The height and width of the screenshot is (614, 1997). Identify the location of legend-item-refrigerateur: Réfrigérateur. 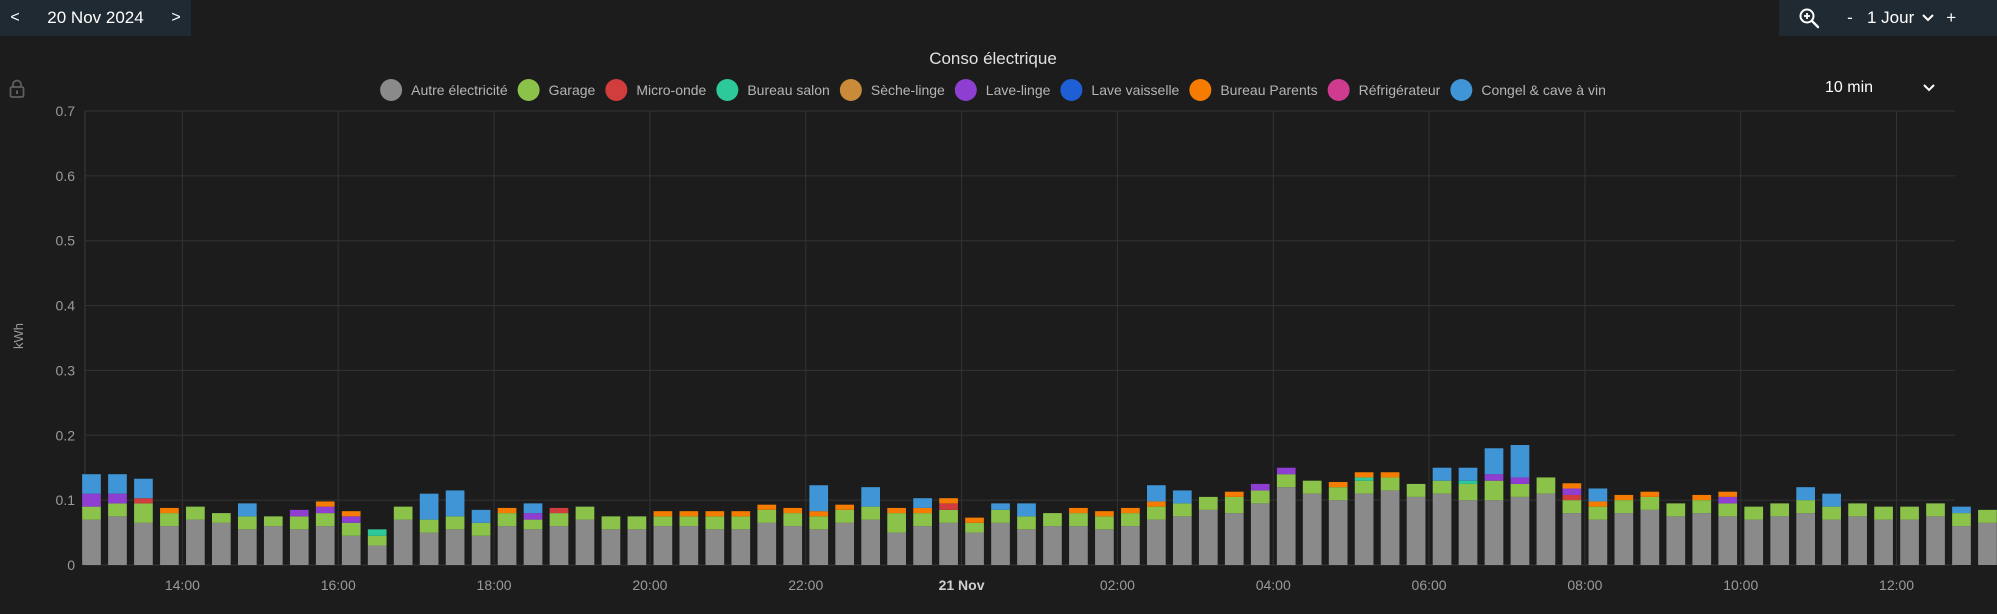
(1384, 90).